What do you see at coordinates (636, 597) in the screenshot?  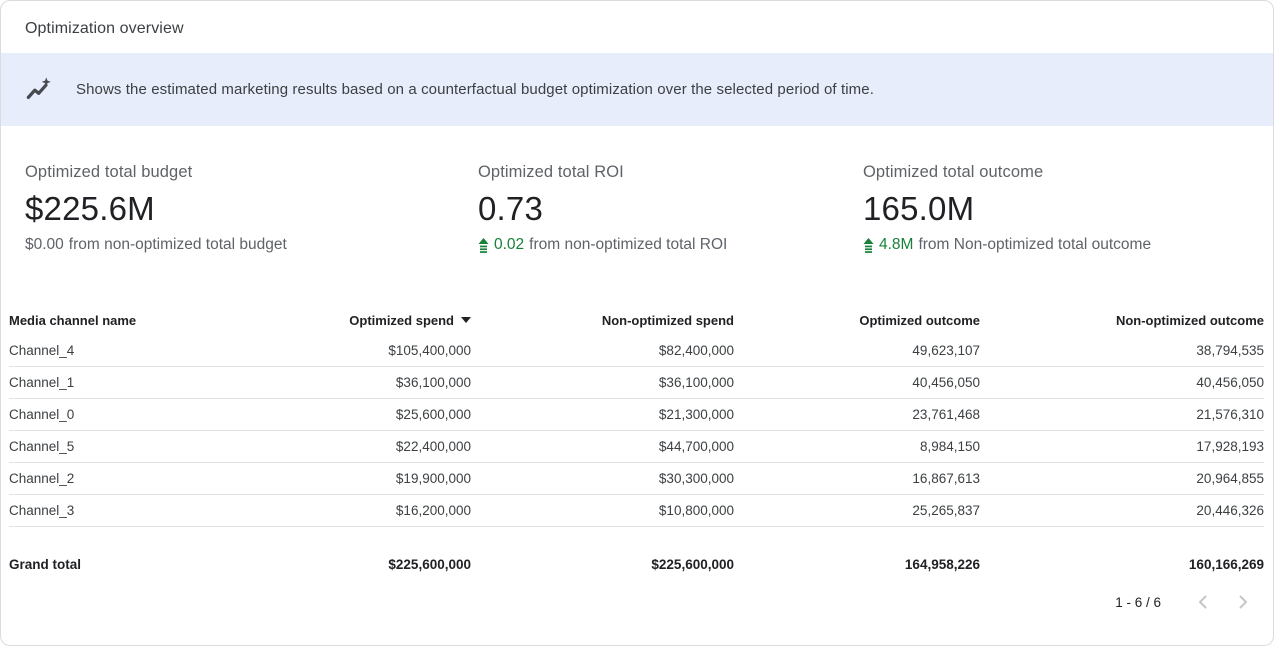 I see `pagination: 1 - 6 / 6` at bounding box center [636, 597].